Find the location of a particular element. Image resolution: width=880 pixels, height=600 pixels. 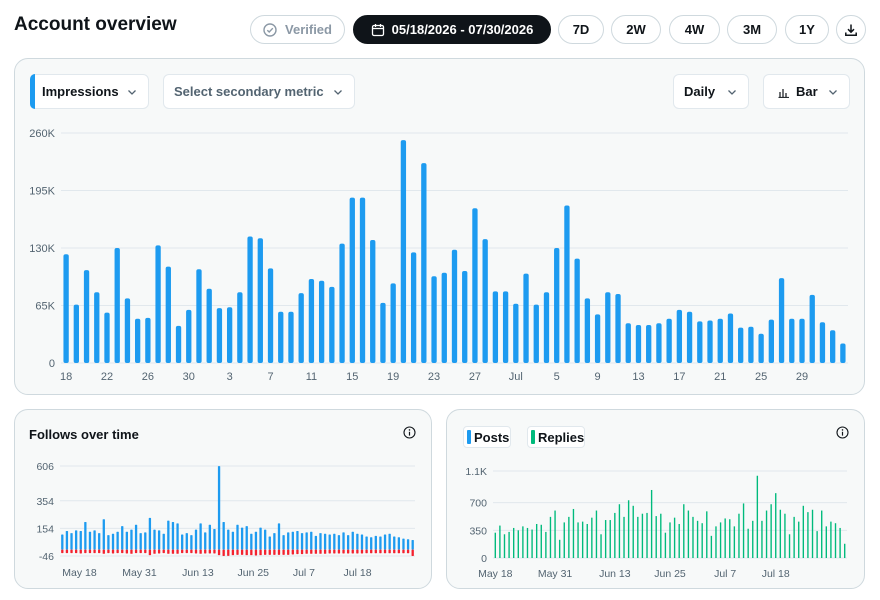

range-2w-button: 2W is located at coordinates (636, 29).